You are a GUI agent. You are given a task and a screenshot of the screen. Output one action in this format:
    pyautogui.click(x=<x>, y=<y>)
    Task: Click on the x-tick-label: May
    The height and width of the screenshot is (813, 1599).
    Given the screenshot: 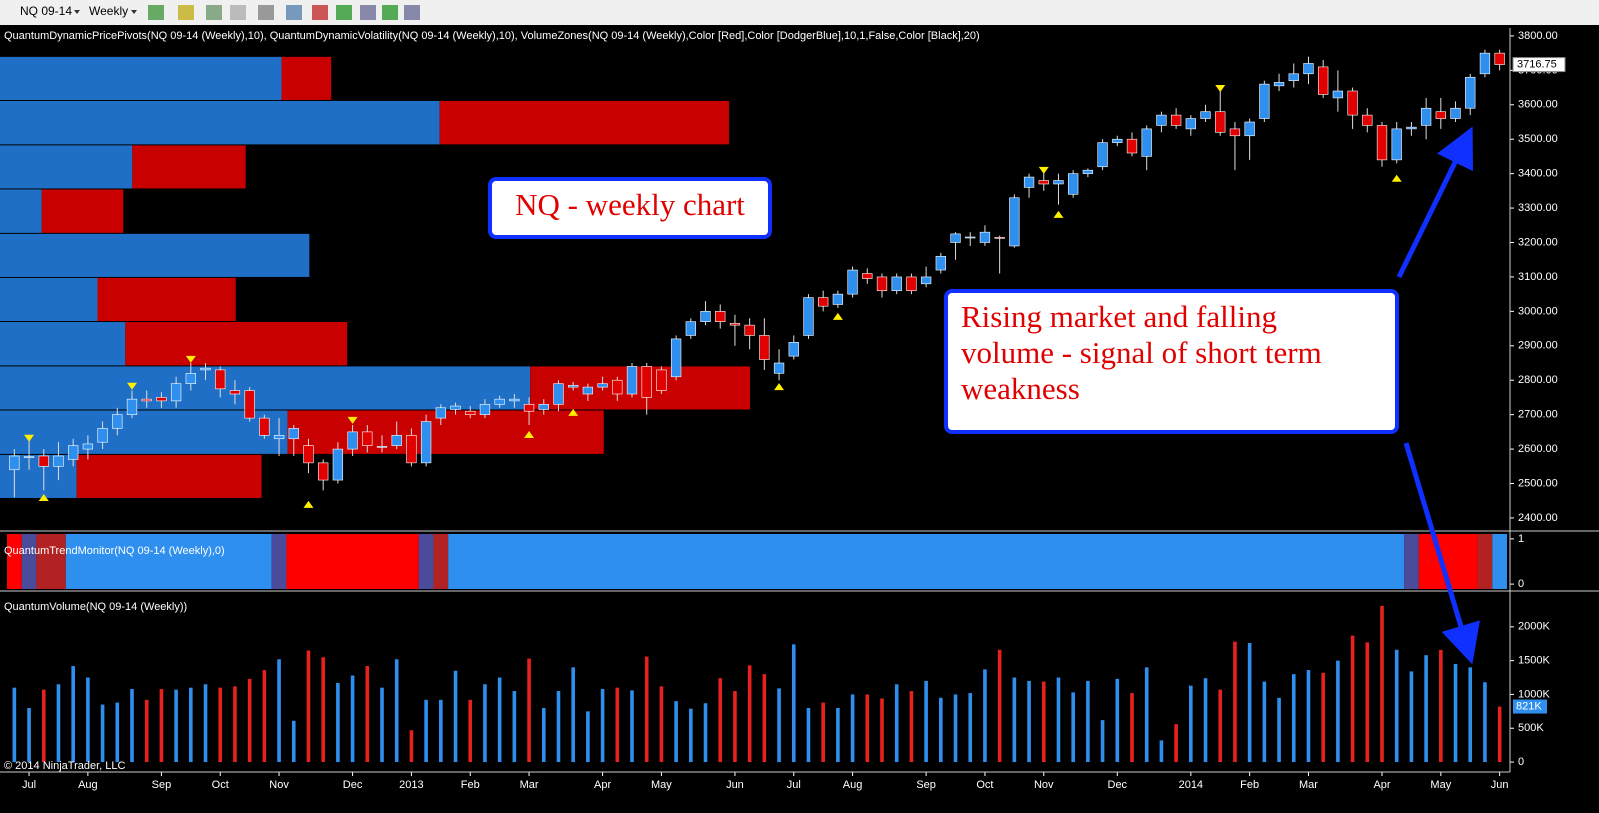 What is the action you would take?
    pyautogui.click(x=1440, y=785)
    